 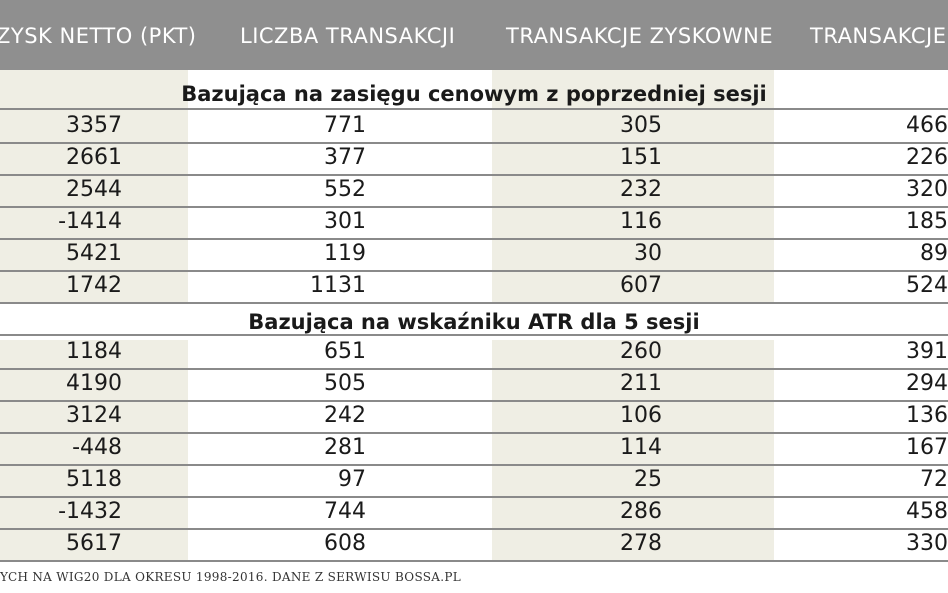 I want to click on cell-loss: 185, so click(x=927, y=221).